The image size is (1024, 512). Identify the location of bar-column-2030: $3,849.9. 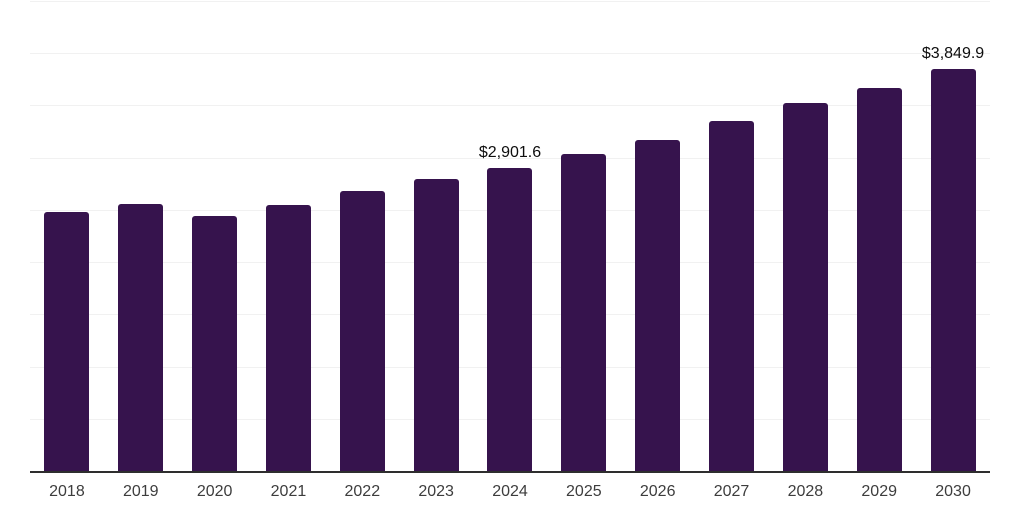
(953, 236).